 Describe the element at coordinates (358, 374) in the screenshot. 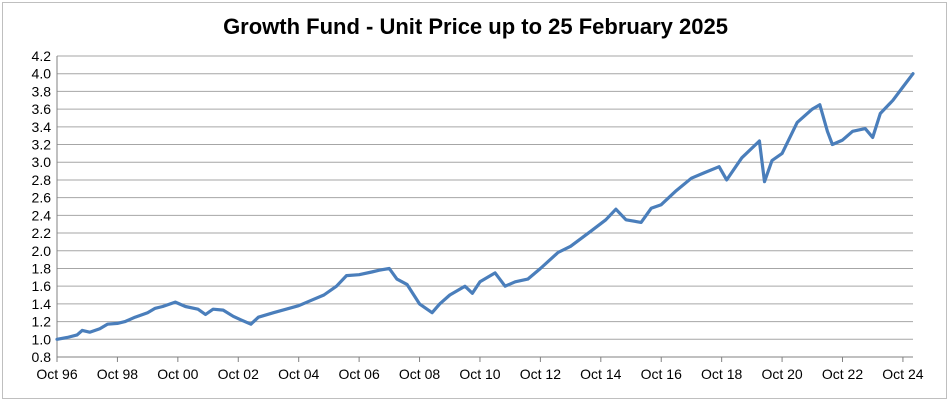

I see `x-tick-label: Oct 06` at that location.